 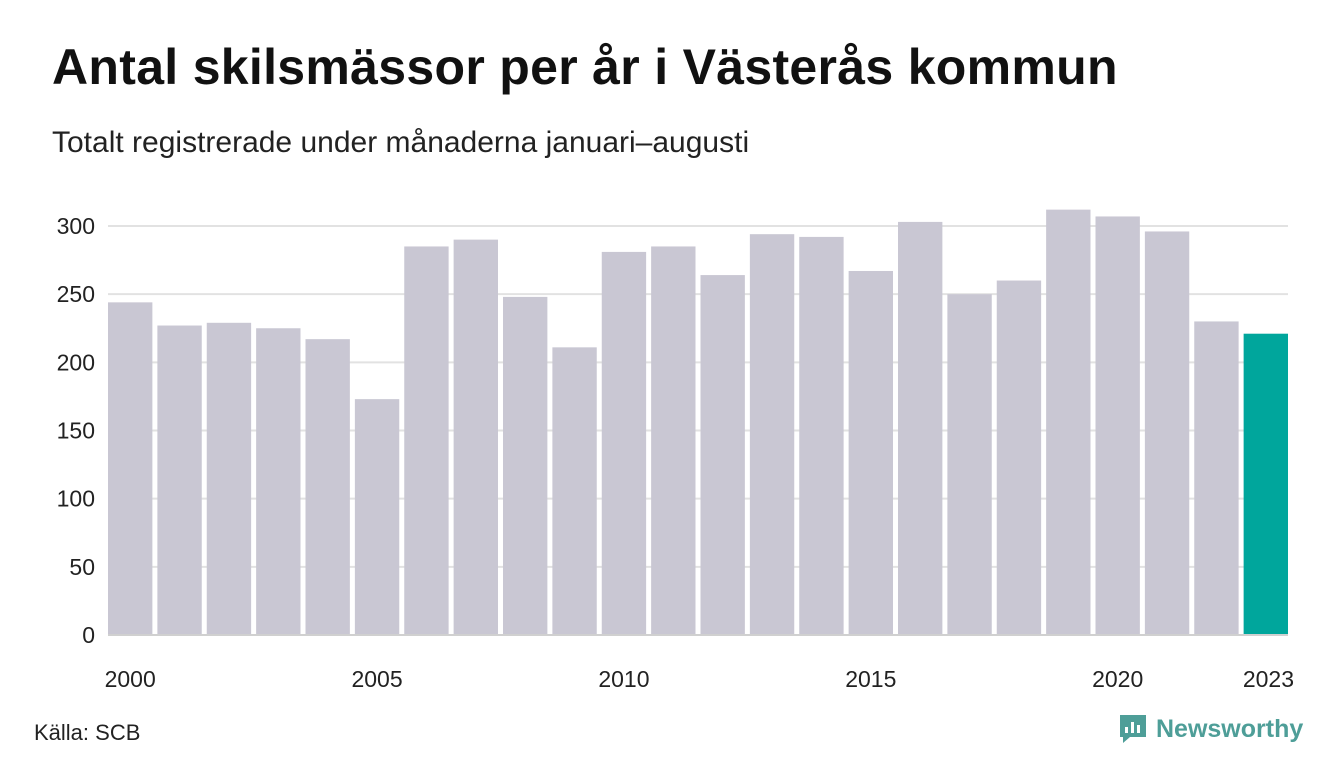 I want to click on y-tick-label: 0, so click(x=88, y=635).